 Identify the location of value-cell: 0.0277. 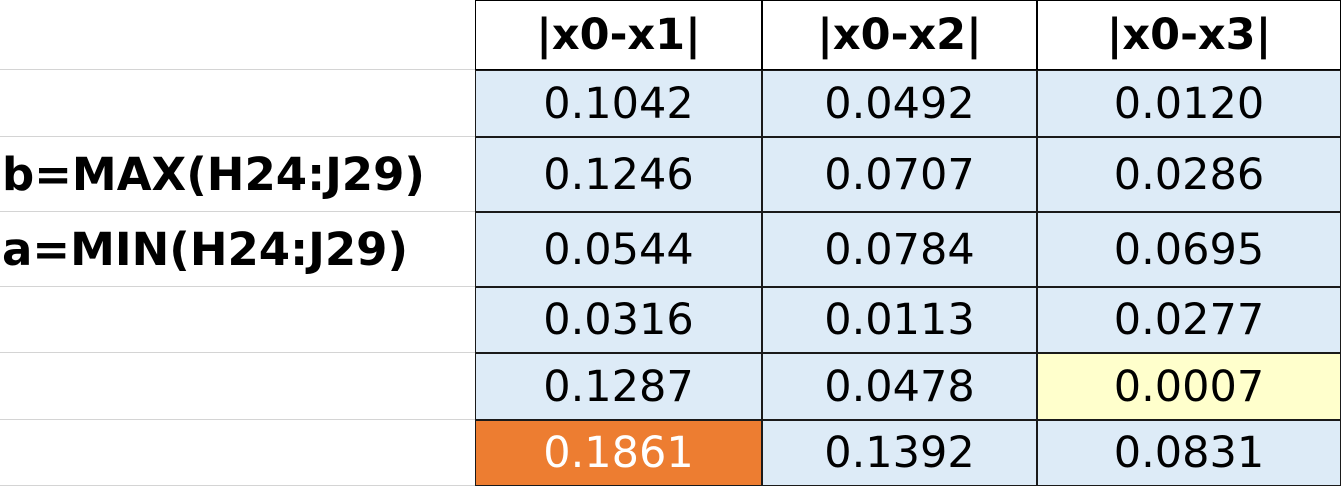
(1189, 320).